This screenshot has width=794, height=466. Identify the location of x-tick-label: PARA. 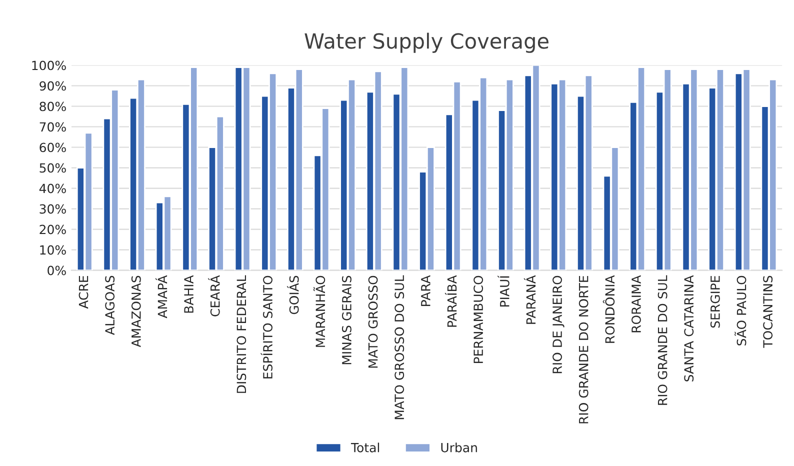
(425, 290).